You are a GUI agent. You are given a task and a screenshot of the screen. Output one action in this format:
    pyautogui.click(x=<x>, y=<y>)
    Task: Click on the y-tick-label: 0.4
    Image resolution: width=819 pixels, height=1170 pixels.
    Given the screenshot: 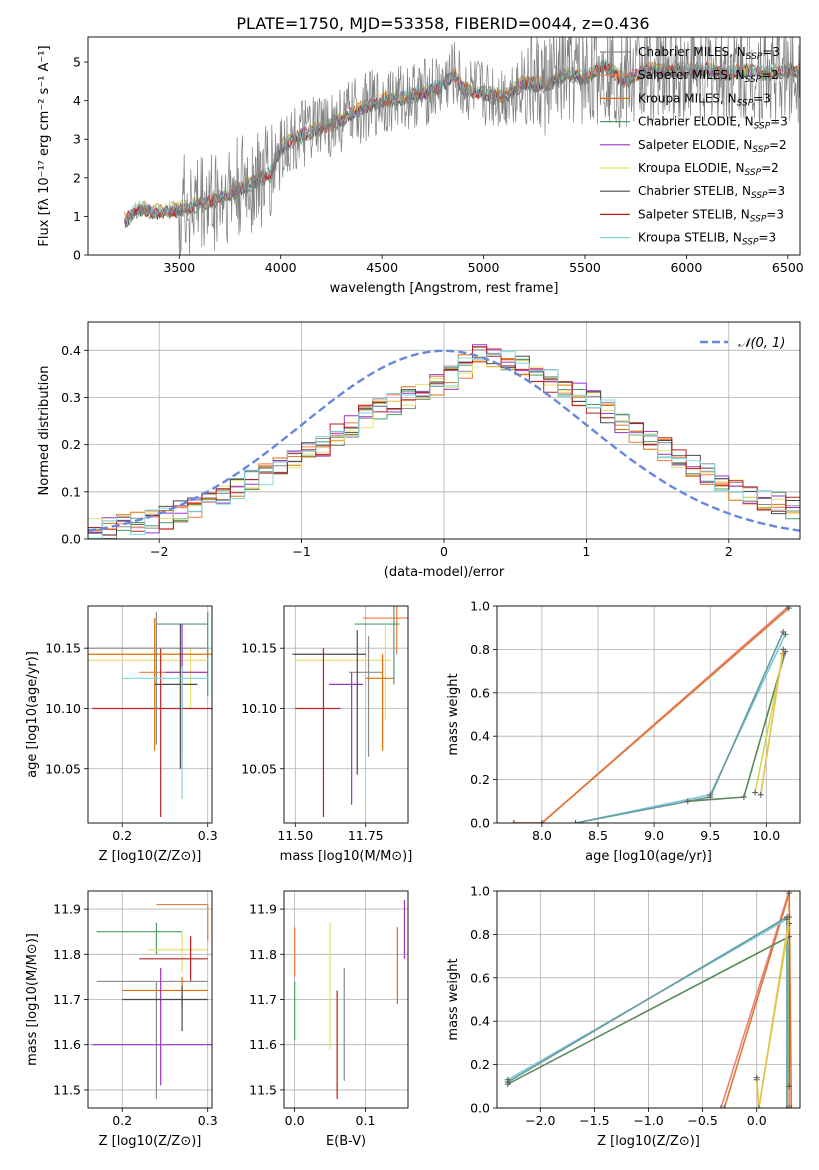 What is the action you would take?
    pyautogui.click(x=480, y=736)
    